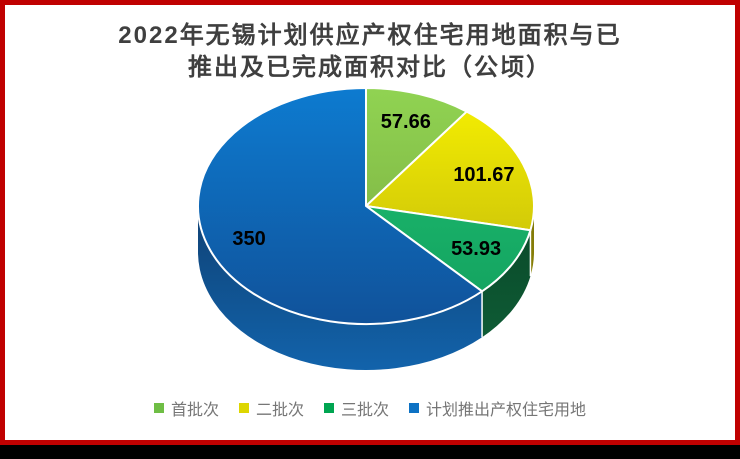 This screenshot has height=459, width=740. I want to click on pie-slice-side, so click(340, 288).